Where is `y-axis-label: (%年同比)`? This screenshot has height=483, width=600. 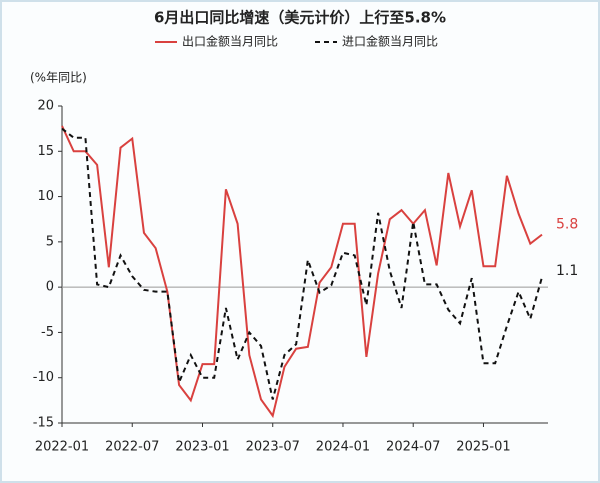
y-axis-label: (%年同比) is located at coordinates (58, 78).